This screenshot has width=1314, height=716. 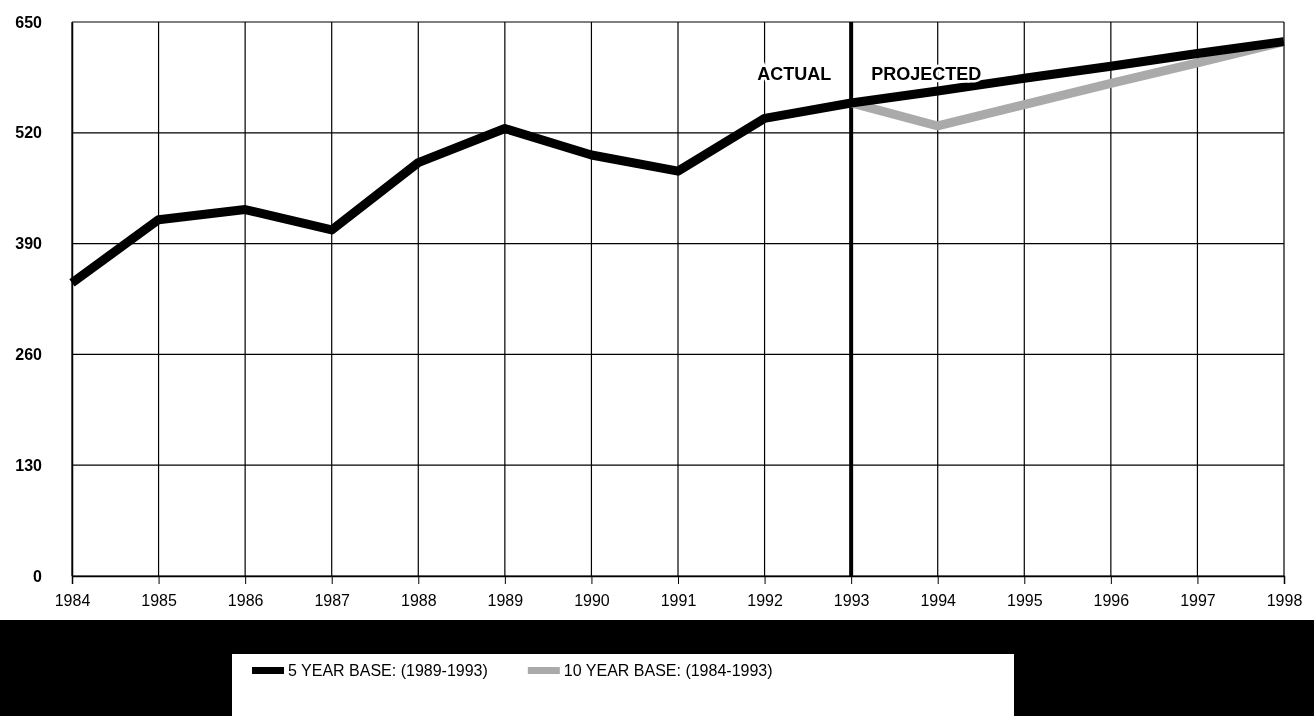 What do you see at coordinates (668, 670) in the screenshot?
I see `legend-label: 10 YEAR BASE: (1984-1993)` at bounding box center [668, 670].